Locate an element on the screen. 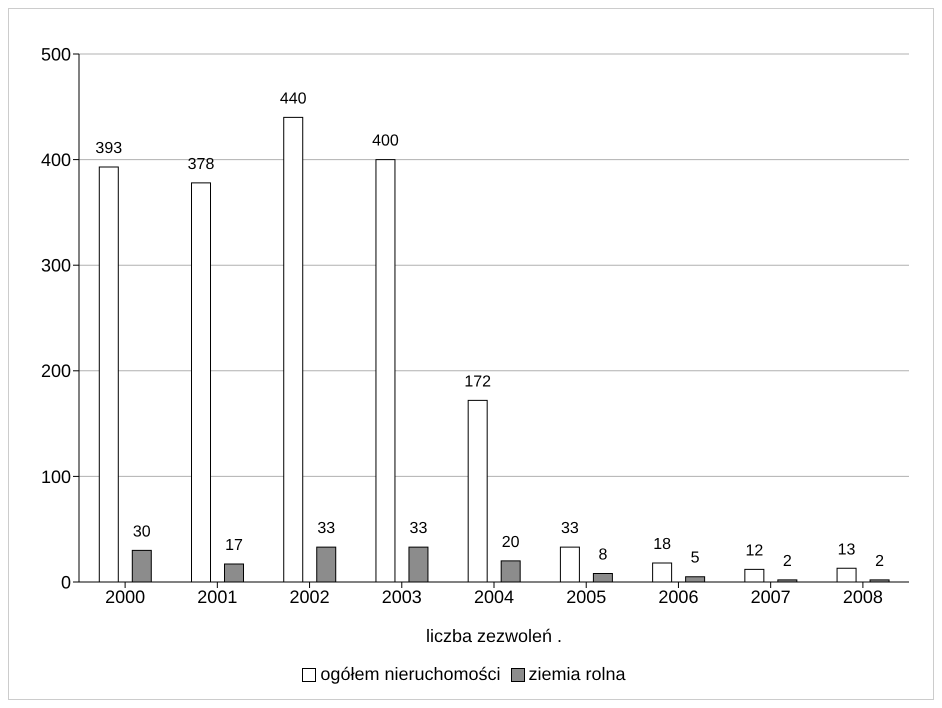 The height and width of the screenshot is (708, 942). x-tick-label: 2002 is located at coordinates (310, 596).